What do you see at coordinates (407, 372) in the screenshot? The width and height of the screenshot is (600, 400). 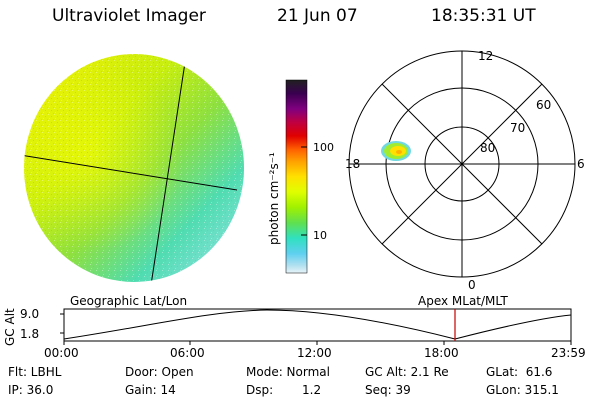 I see `gc-alt-readout: GC Alt: 2.1 Re` at bounding box center [407, 372].